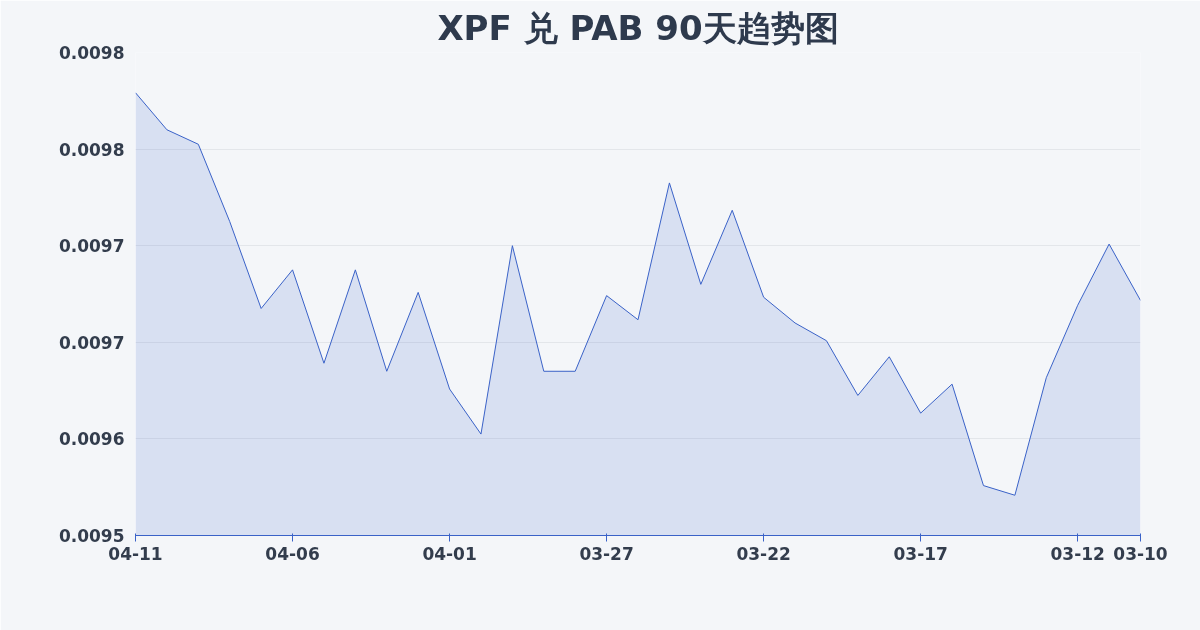 The image size is (1200, 630). Describe the element at coordinates (91, 536) in the screenshot. I see `y-tick-label: 0.0095` at that location.